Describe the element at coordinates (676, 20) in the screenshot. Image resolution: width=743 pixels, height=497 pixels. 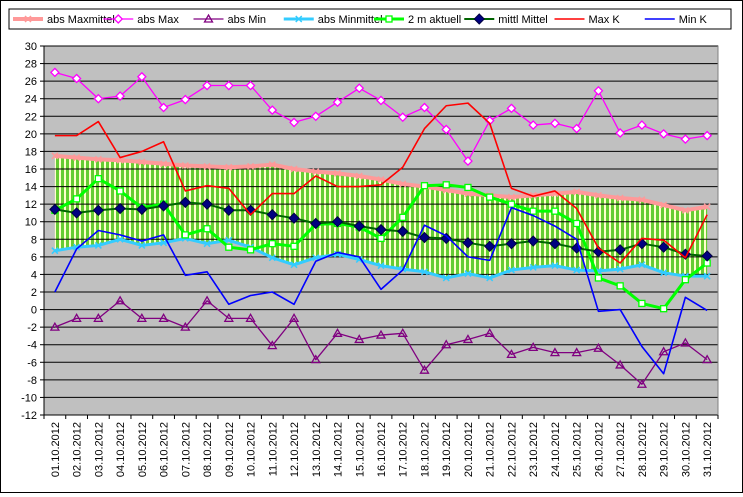
I see `legend-entry: Min K` at that location.